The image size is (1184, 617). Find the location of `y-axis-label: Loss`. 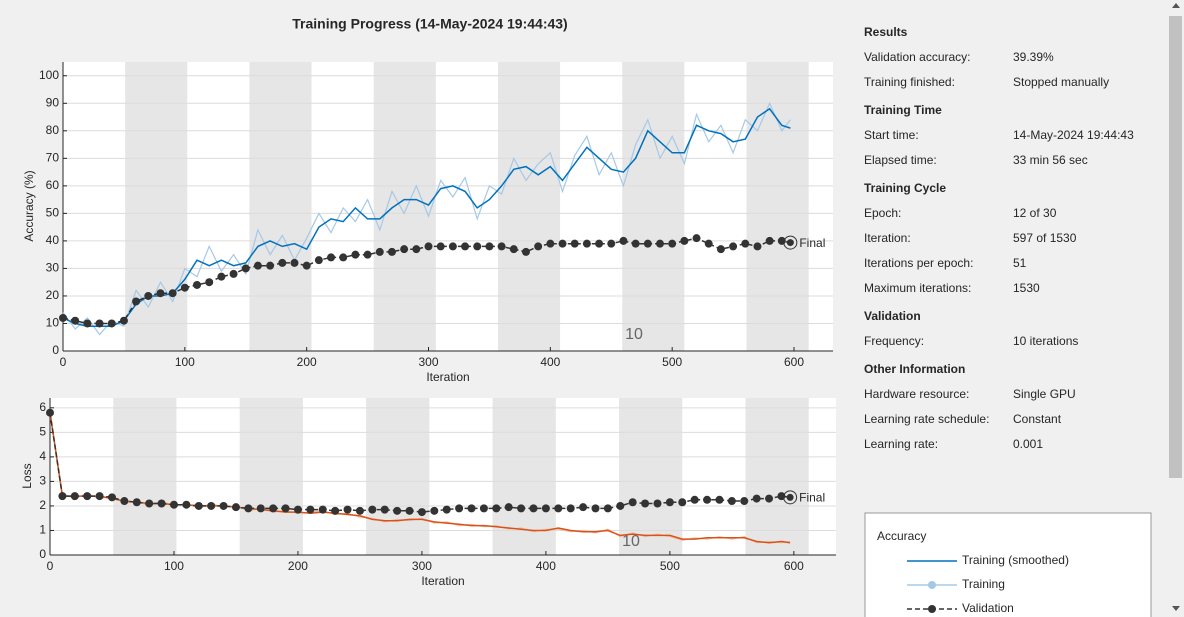

y-axis-label: Loss is located at coordinates (27, 475).